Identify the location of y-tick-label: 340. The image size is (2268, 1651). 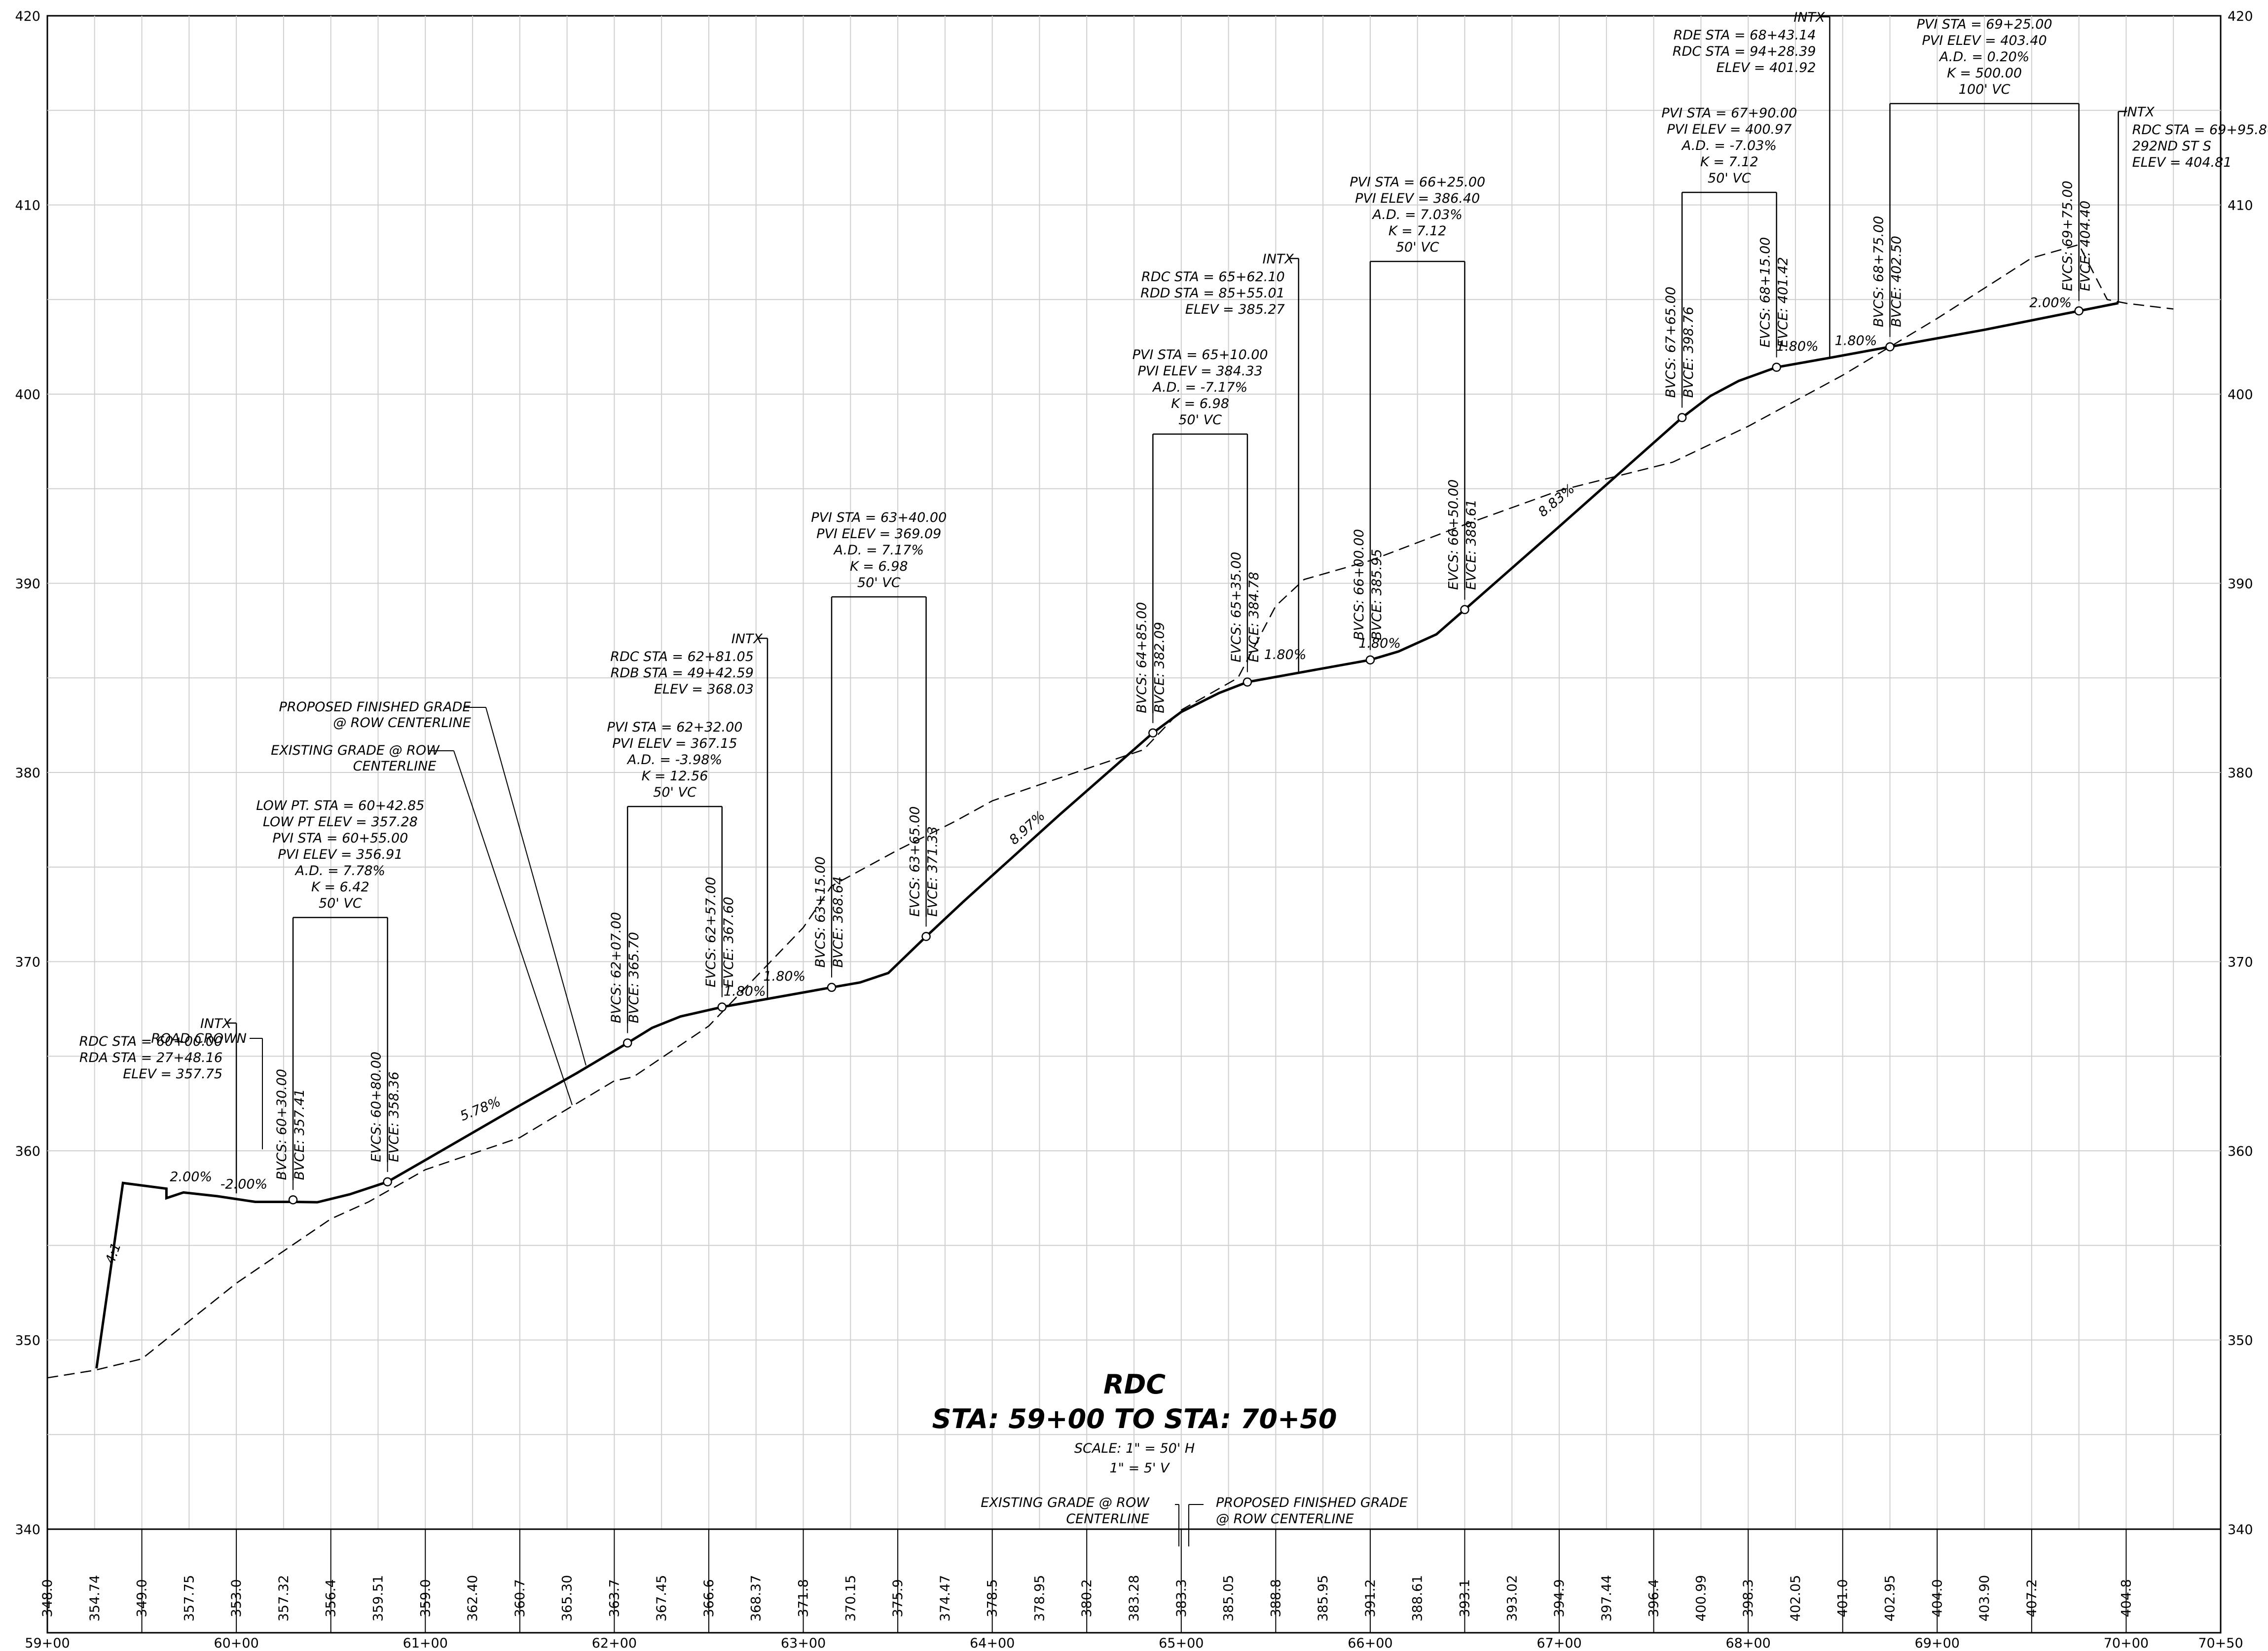
(27, 1530).